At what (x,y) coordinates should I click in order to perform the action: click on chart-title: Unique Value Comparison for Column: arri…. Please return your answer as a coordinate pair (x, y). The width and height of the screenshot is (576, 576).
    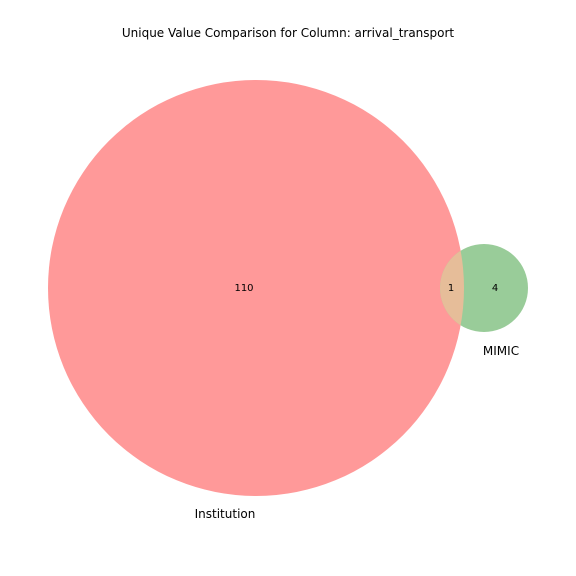
    Looking at the image, I should click on (288, 33).